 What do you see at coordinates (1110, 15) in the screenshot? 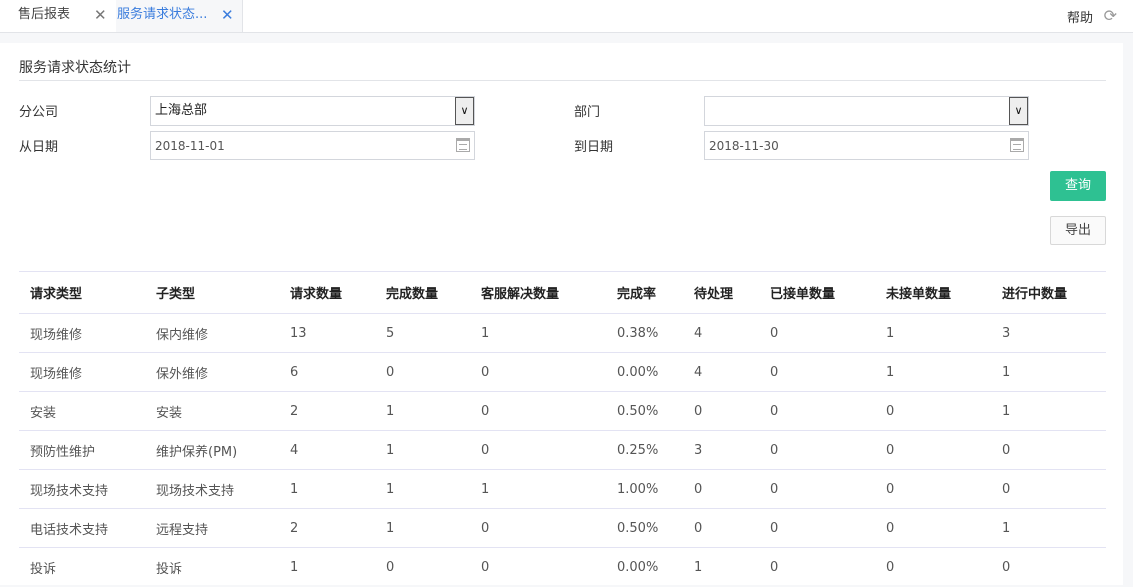
I see `refresh-icon: ⟳` at bounding box center [1110, 15].